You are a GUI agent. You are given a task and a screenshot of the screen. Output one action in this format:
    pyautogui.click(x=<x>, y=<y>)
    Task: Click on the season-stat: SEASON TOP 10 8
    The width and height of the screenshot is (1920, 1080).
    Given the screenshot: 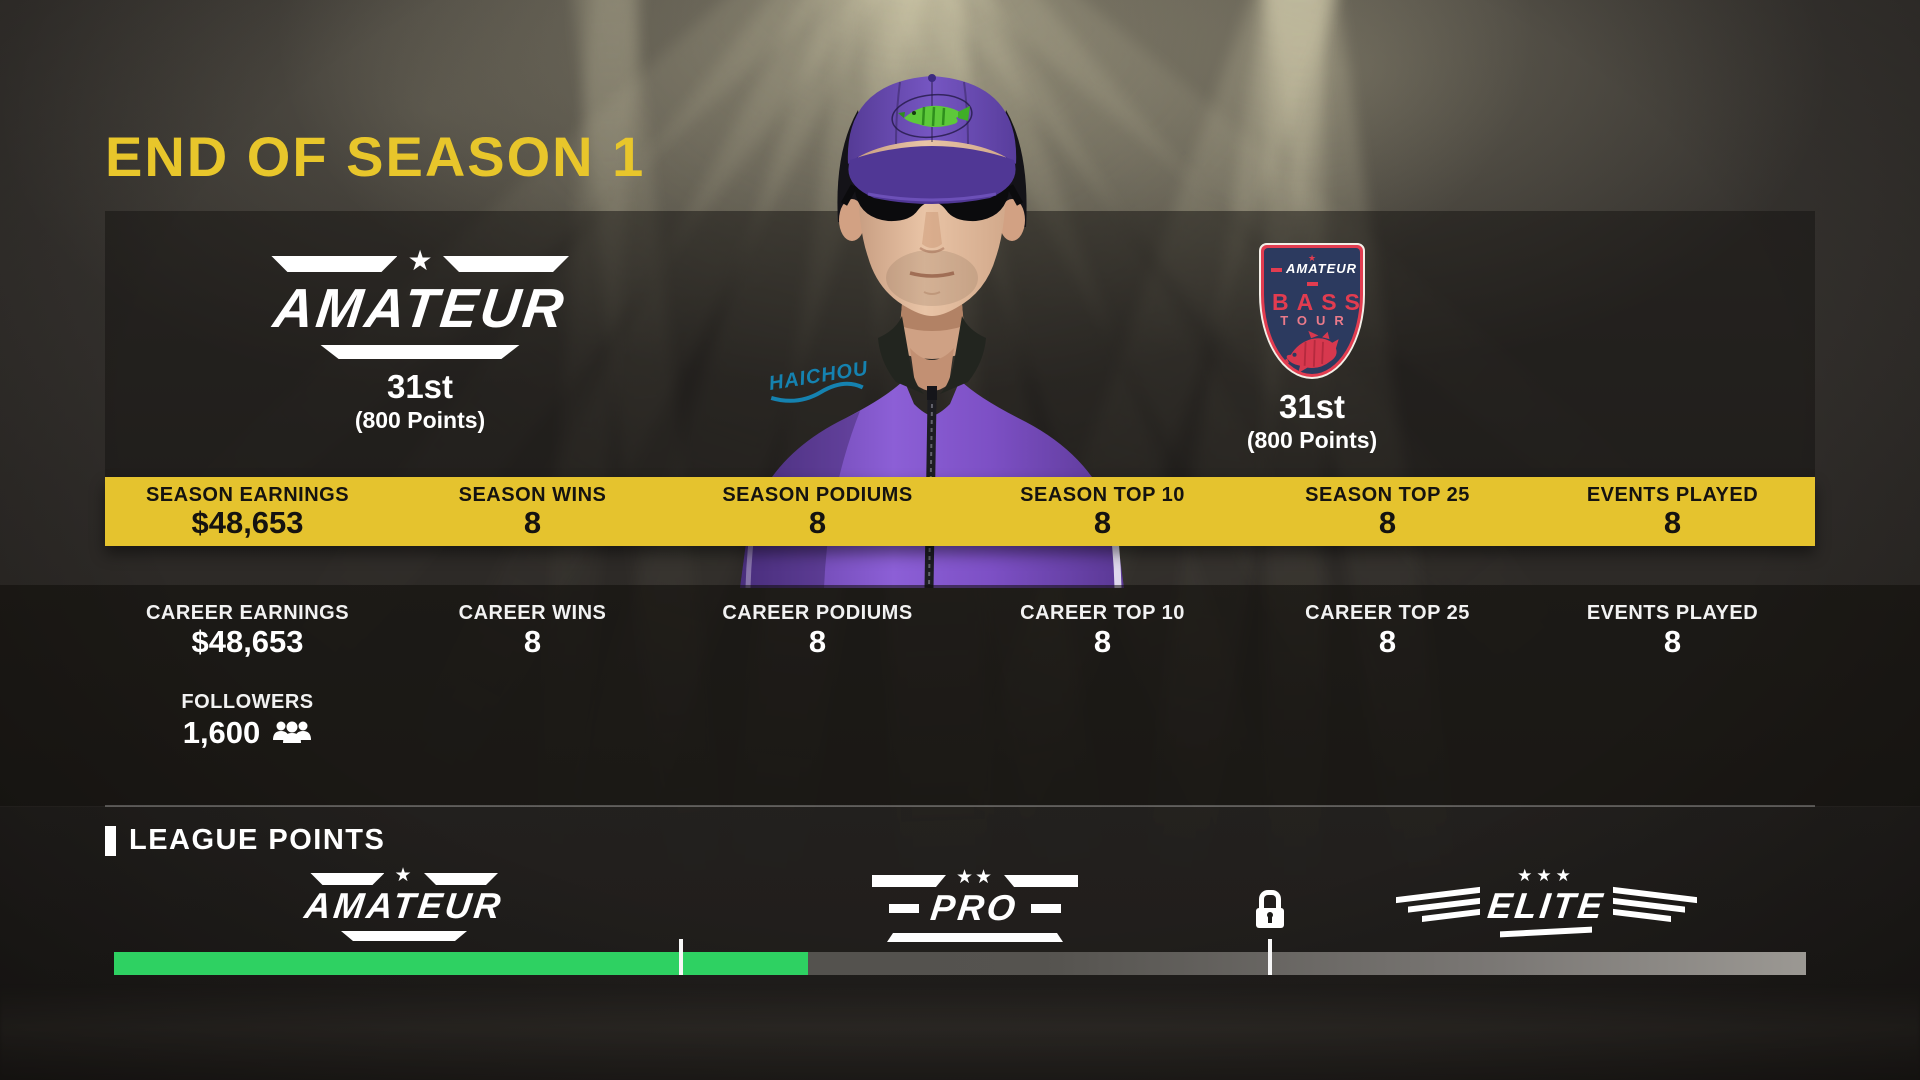 What is the action you would take?
    pyautogui.click(x=1102, y=512)
    